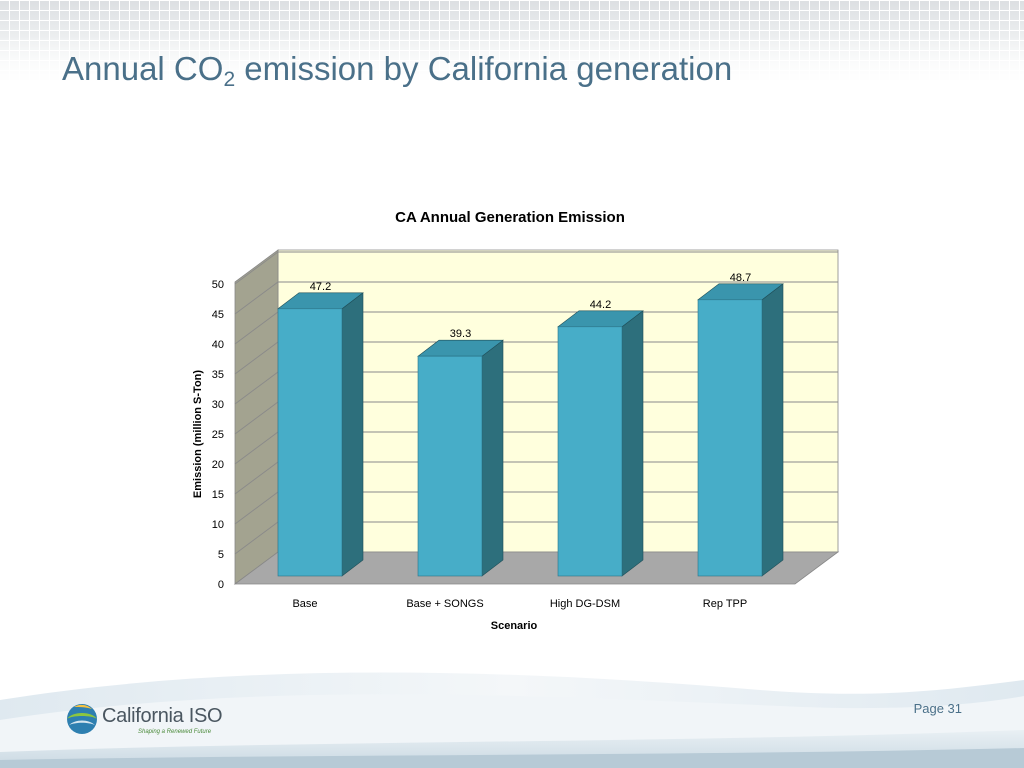 This screenshot has height=768, width=1024. I want to click on data-label: 48.7, so click(740, 278).